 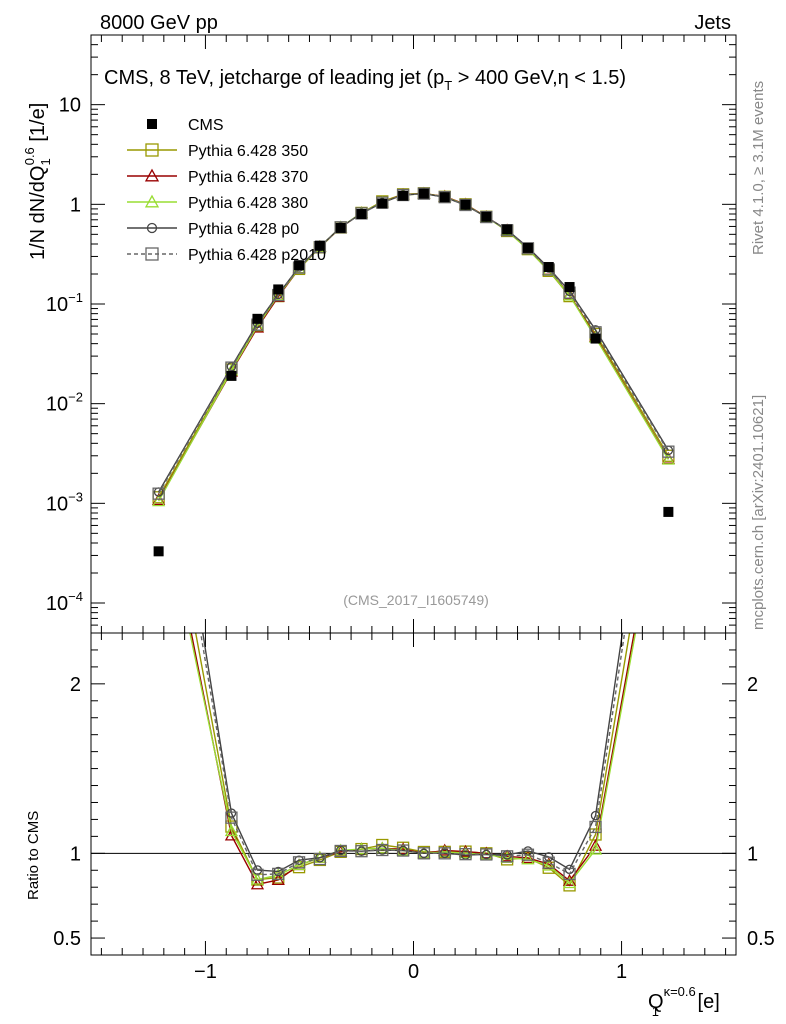 What do you see at coordinates (70, 106) in the screenshot?
I see `y-tick-label-5: 10` at bounding box center [70, 106].